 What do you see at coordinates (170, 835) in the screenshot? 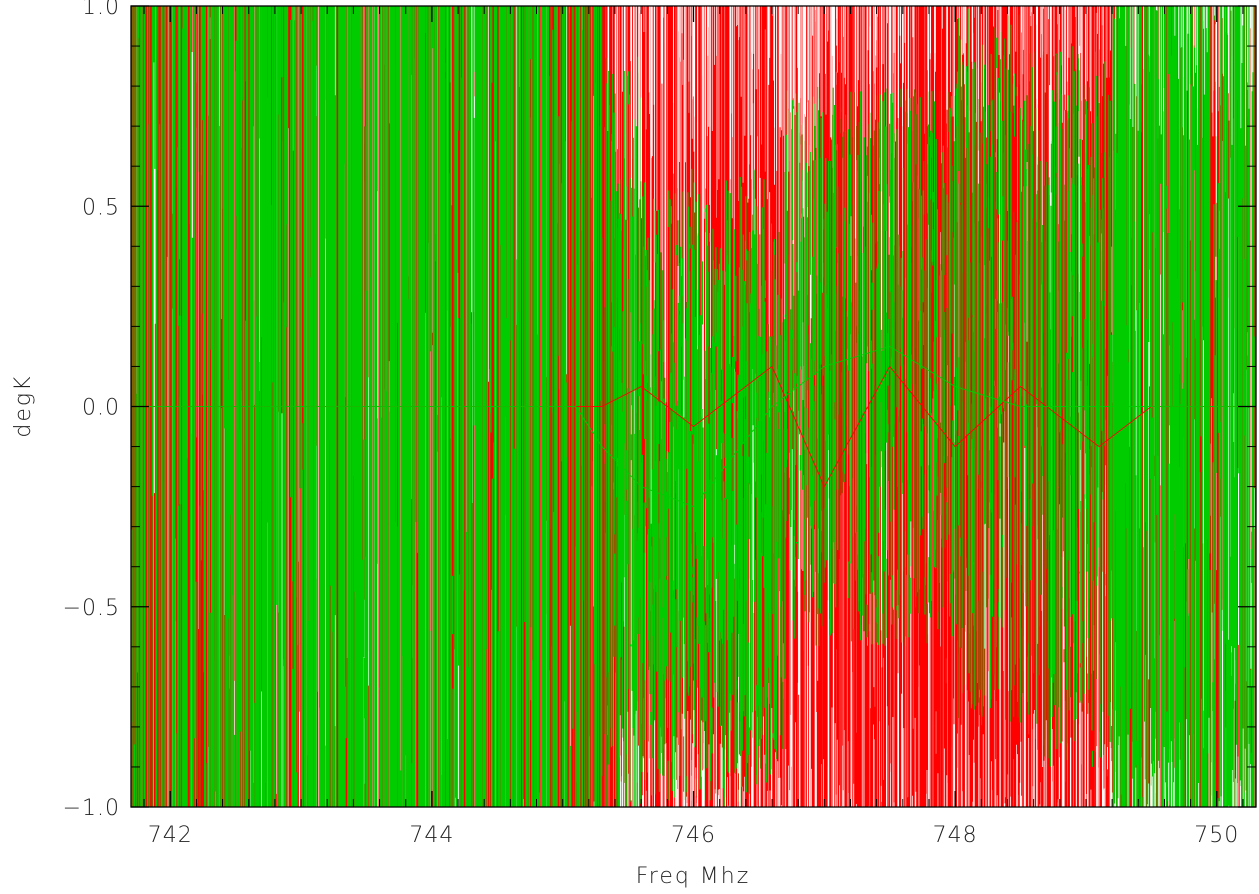
I see `x-tick-label: 742` at bounding box center [170, 835].